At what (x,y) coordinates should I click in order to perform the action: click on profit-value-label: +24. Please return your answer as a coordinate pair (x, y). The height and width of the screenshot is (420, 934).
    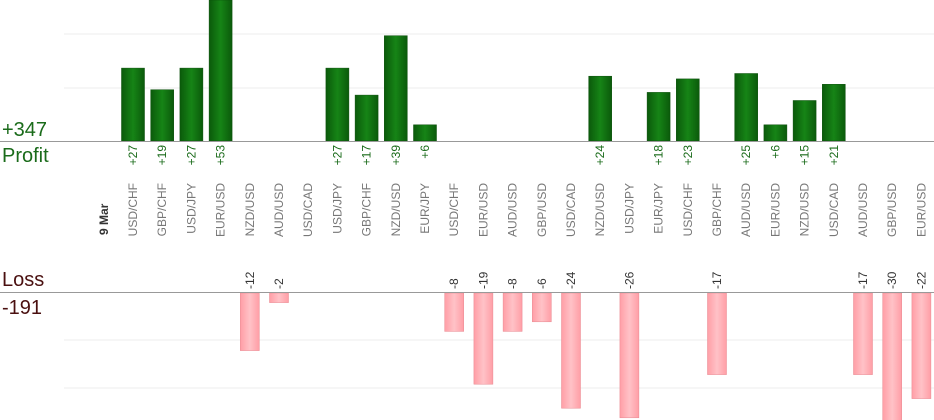
    Looking at the image, I should click on (600, 155).